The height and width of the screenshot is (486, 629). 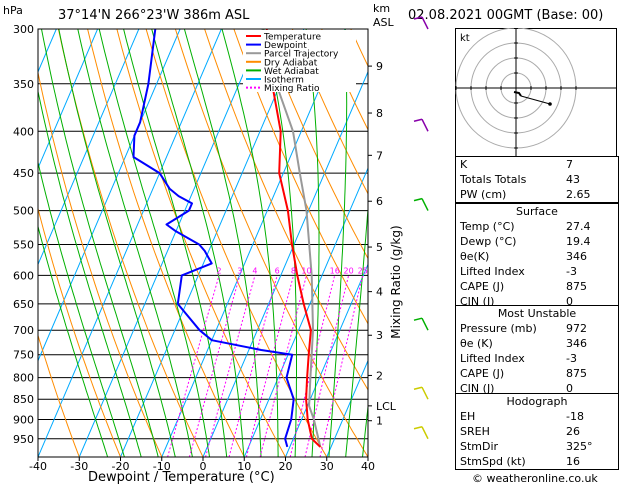 What do you see at coordinates (363, 270) in the screenshot?
I see `mixing-ratio-label: 25` at bounding box center [363, 270].